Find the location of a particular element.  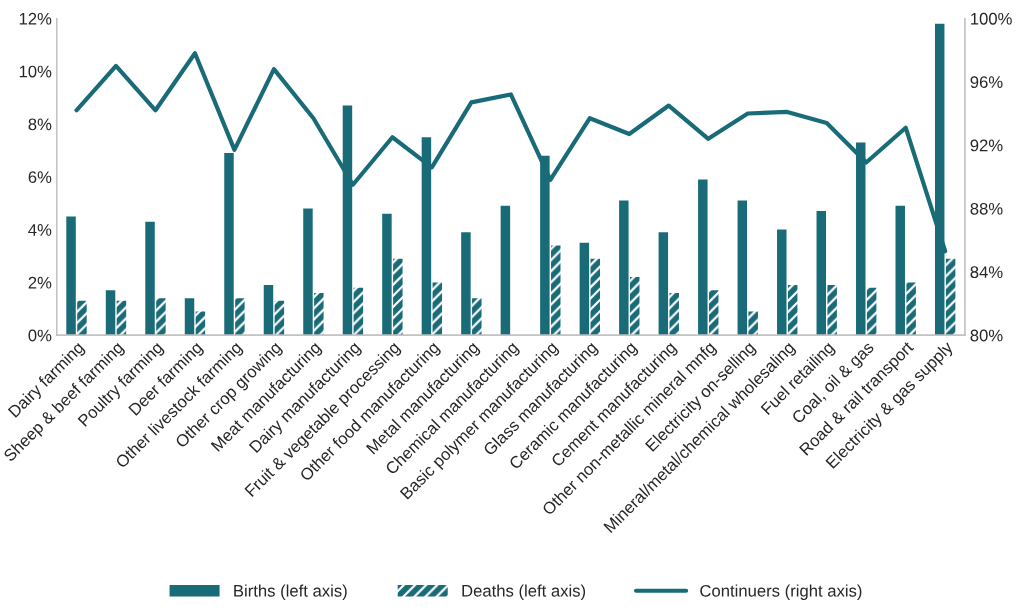

y2-tick-label: 80% is located at coordinates (986, 335).